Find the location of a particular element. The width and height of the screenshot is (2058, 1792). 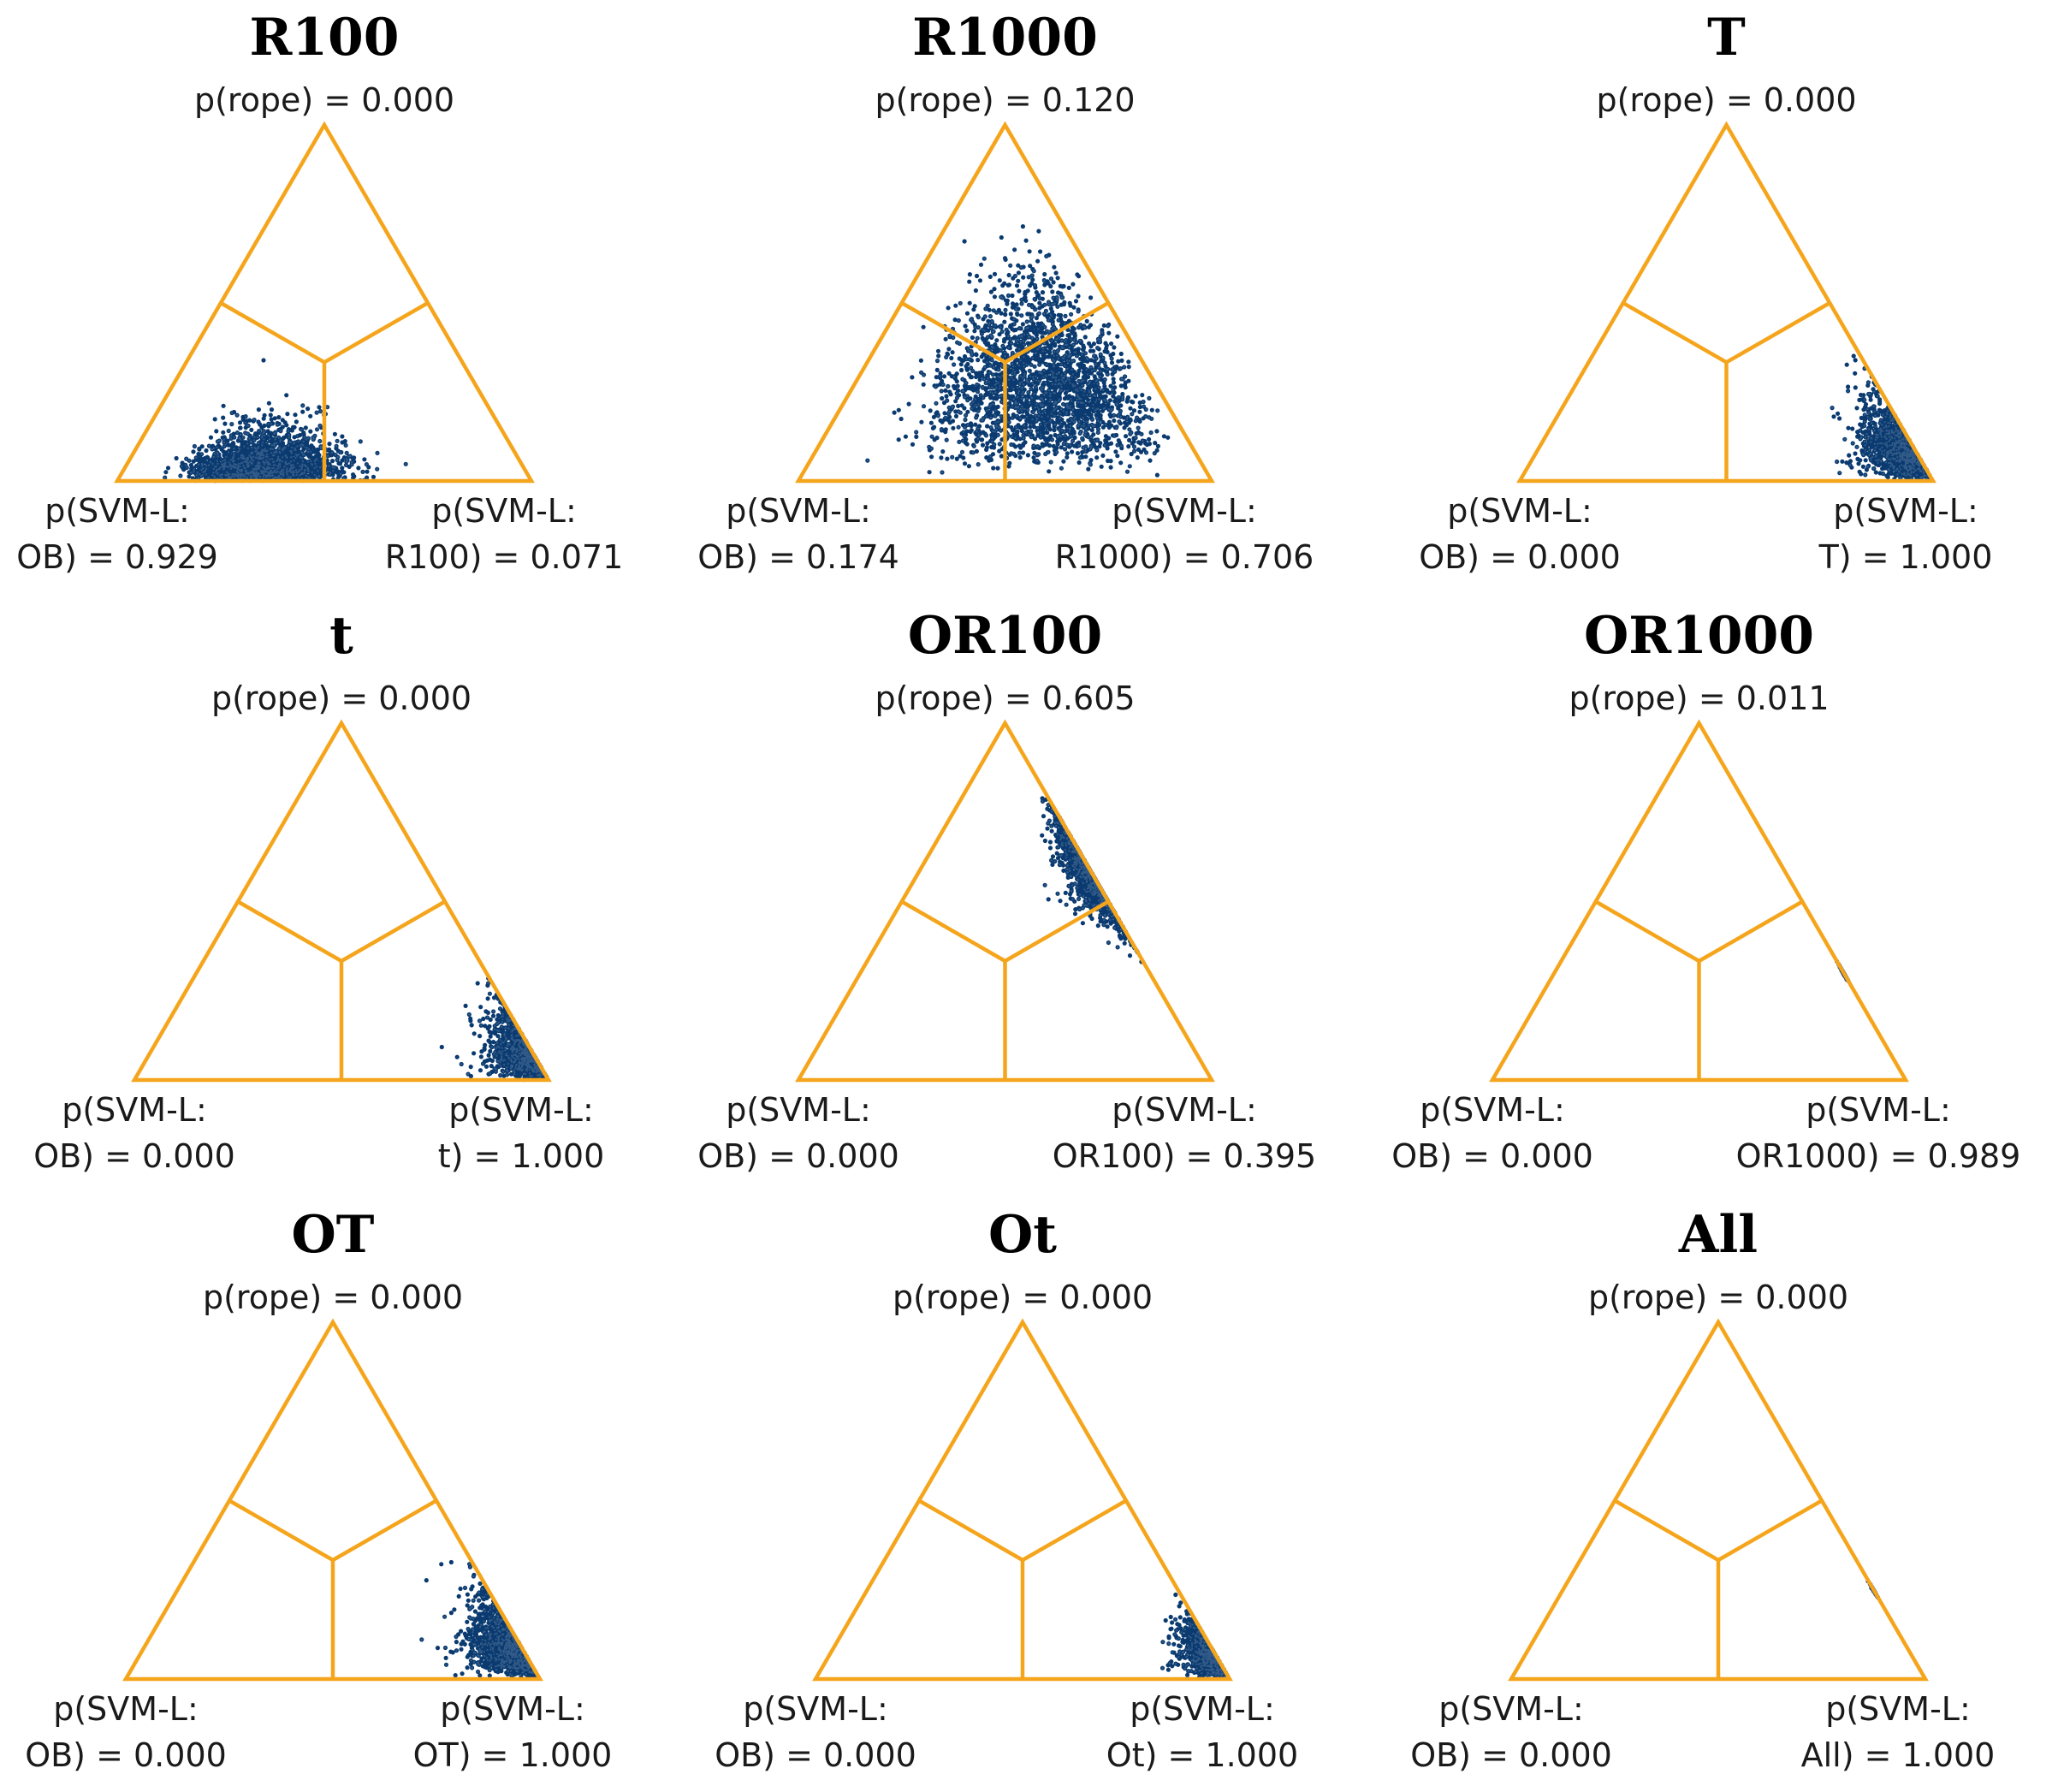

panel-title-all: All is located at coordinates (1718, 1235).